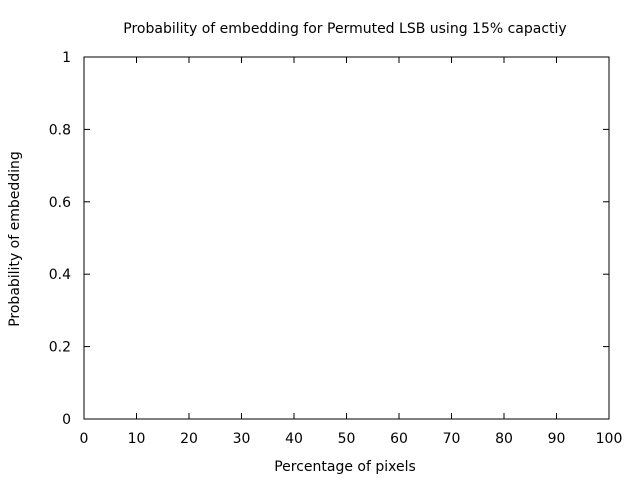  Describe the element at coordinates (66, 58) in the screenshot. I see `y-tick-label-5: 1` at that location.